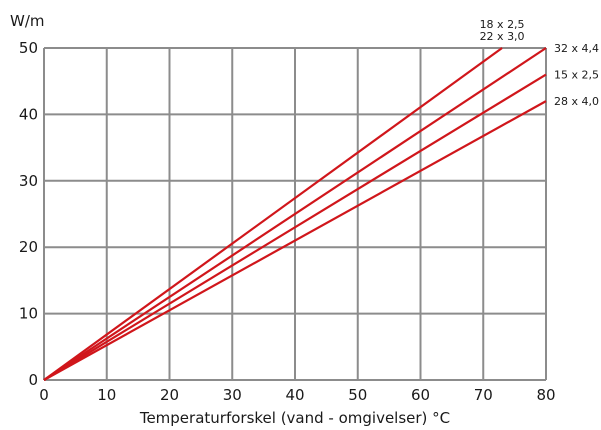 Image resolution: width=601 pixels, height=430 pixels. What do you see at coordinates (502, 30) in the screenshot?
I see `series-label: 18 x 2,5 22 x 3,0` at bounding box center [502, 30].